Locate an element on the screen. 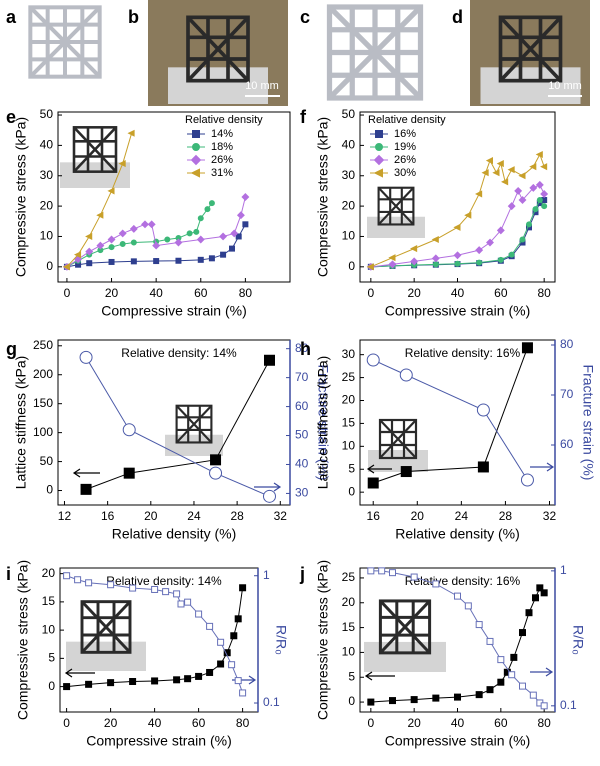 This screenshot has height=766, width=600. panel-label: h is located at coordinates (305, 349).